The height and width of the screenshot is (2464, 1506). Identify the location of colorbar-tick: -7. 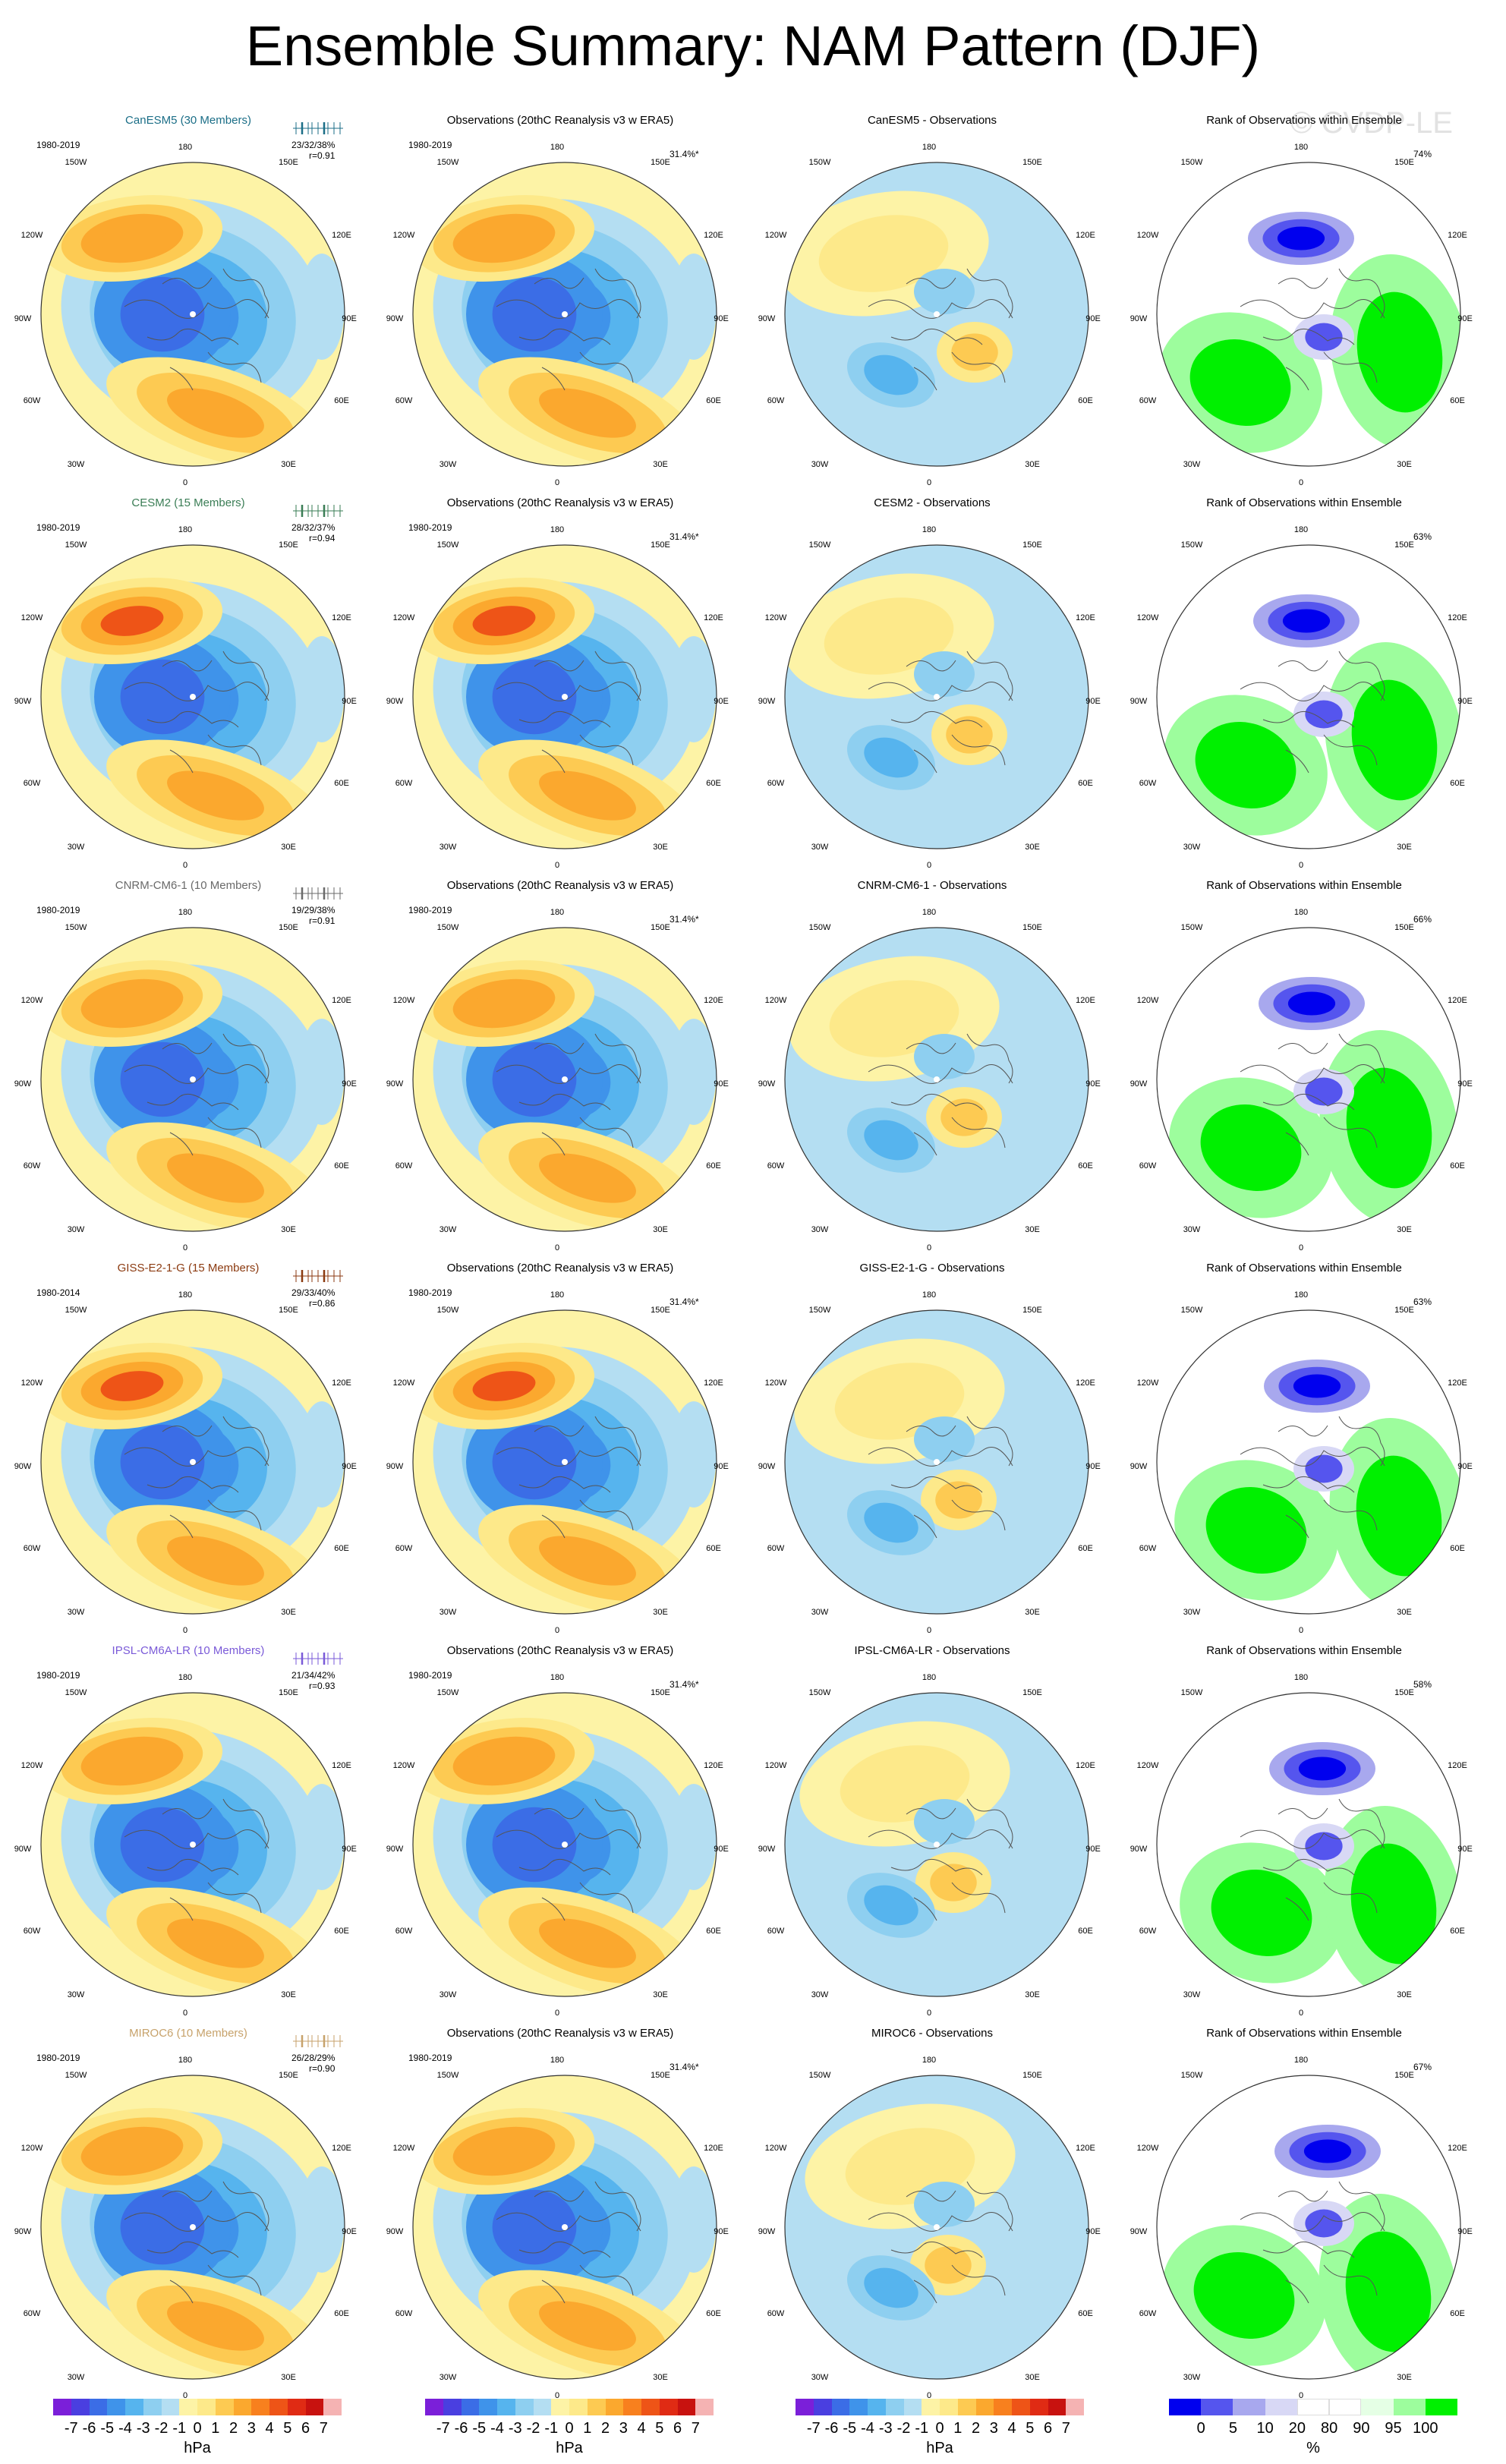
(71, 2428).